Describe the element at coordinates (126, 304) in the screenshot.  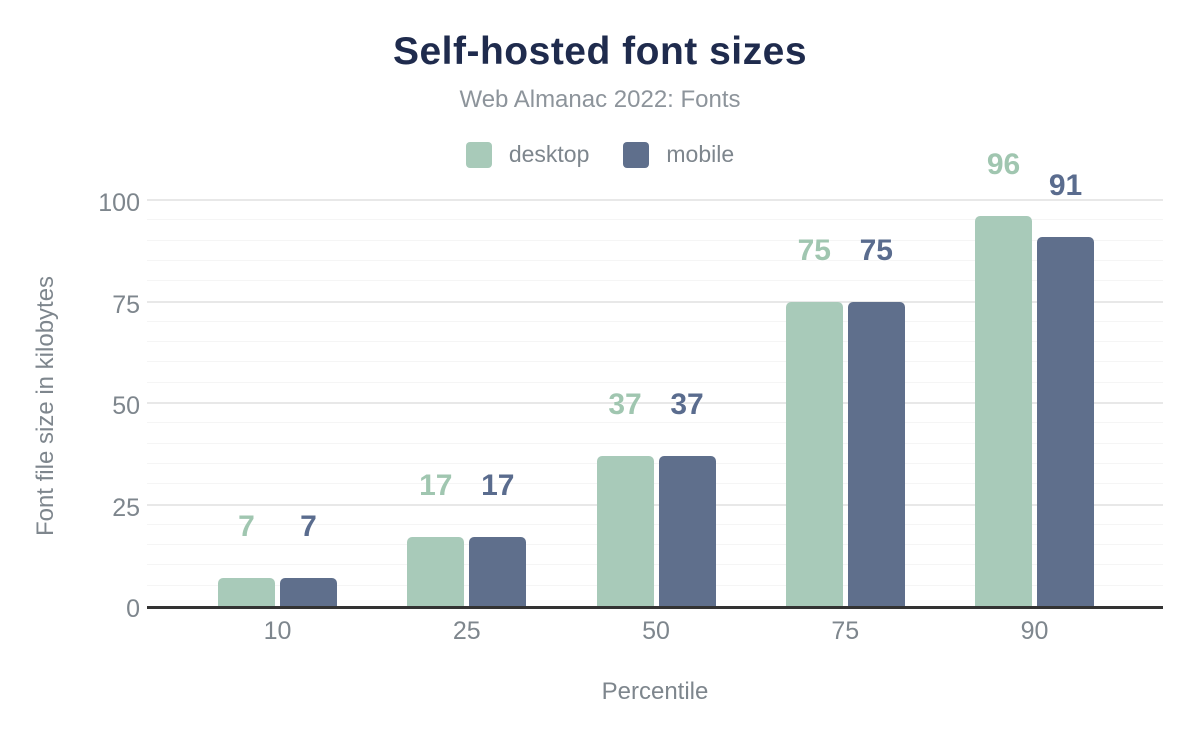
I see `y-tick-75: 75` at that location.